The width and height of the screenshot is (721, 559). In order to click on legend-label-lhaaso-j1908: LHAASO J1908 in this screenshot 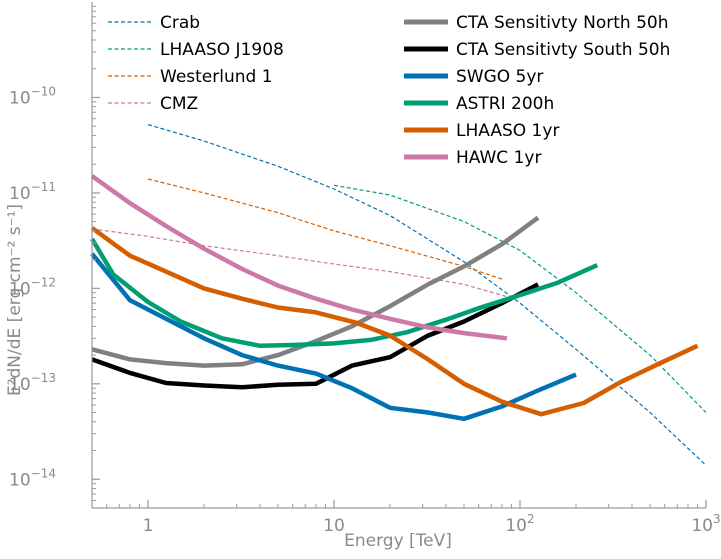, I will do `click(222, 50)`.